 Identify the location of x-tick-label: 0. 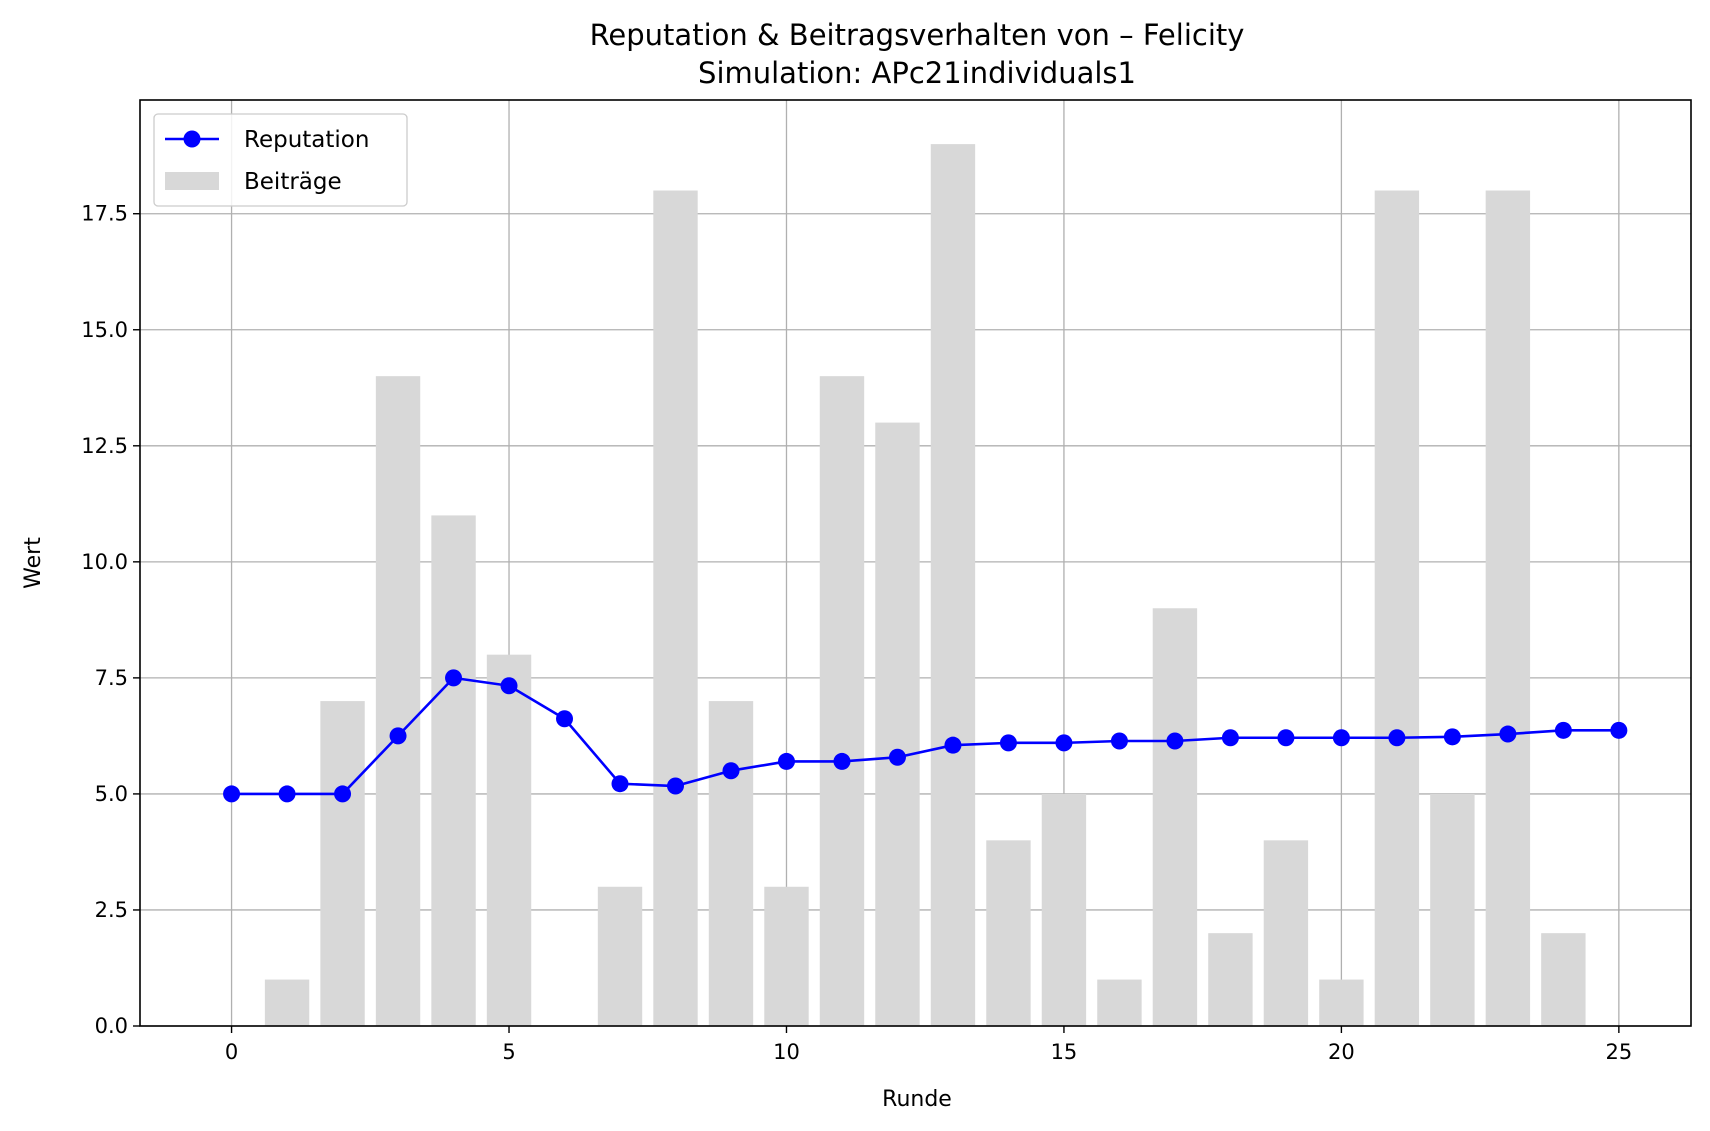
(231, 1052).